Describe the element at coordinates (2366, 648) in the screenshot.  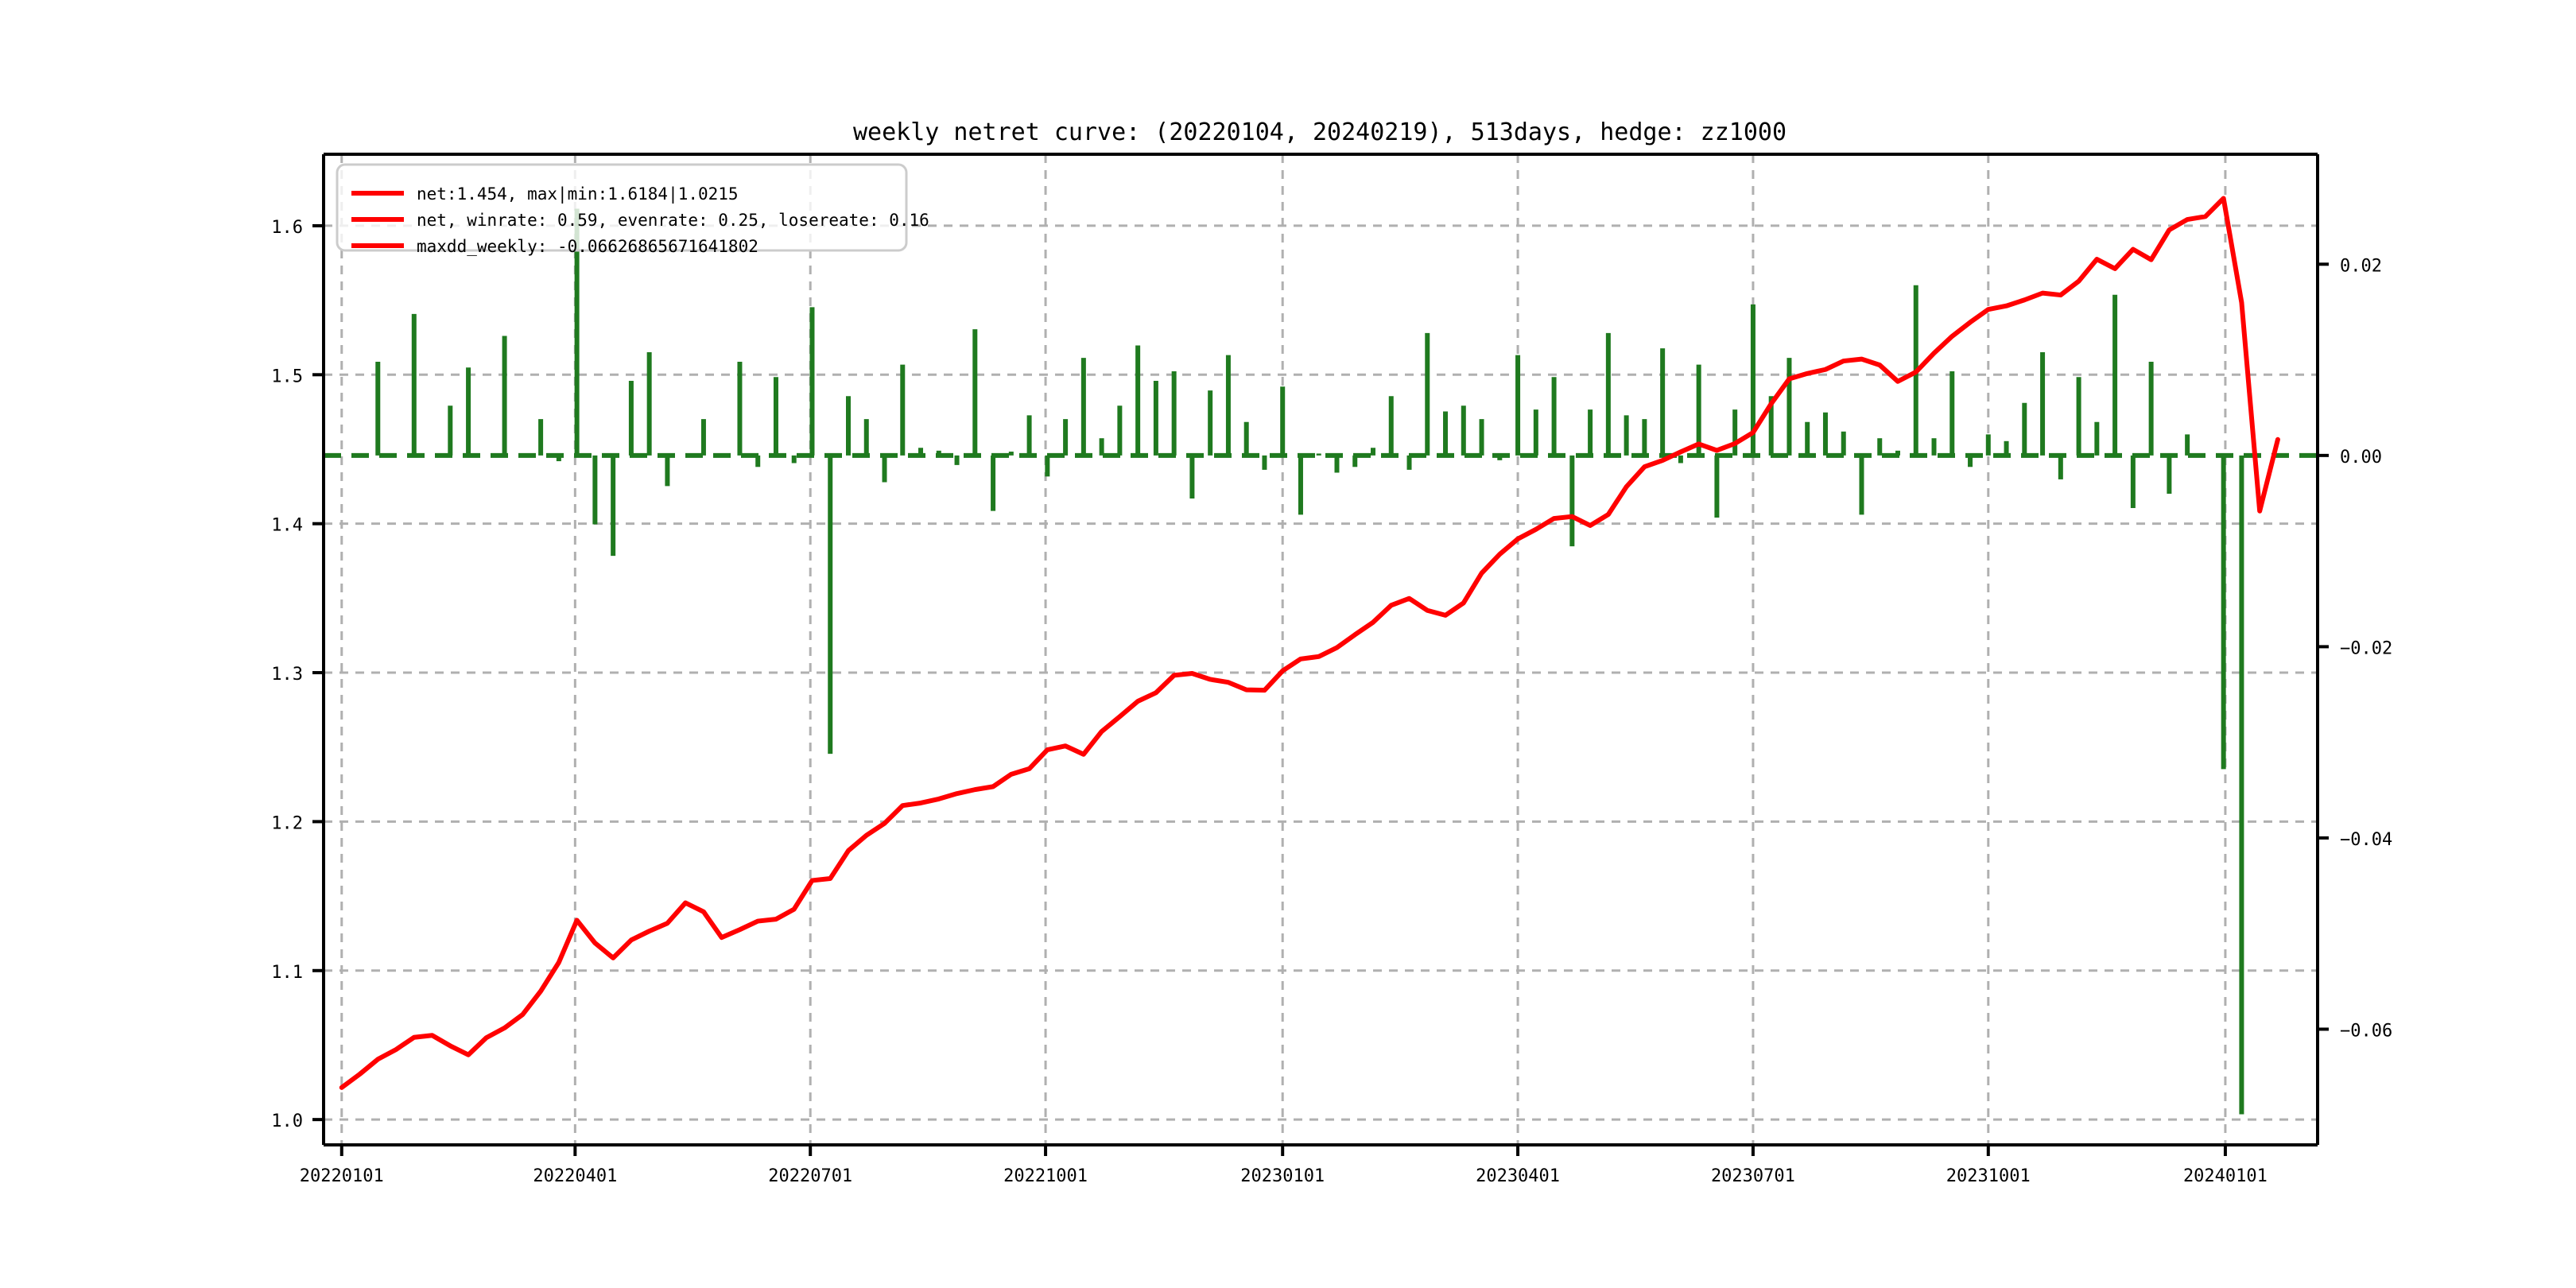
I see `y-axis-right-tick-label: −0.02` at that location.